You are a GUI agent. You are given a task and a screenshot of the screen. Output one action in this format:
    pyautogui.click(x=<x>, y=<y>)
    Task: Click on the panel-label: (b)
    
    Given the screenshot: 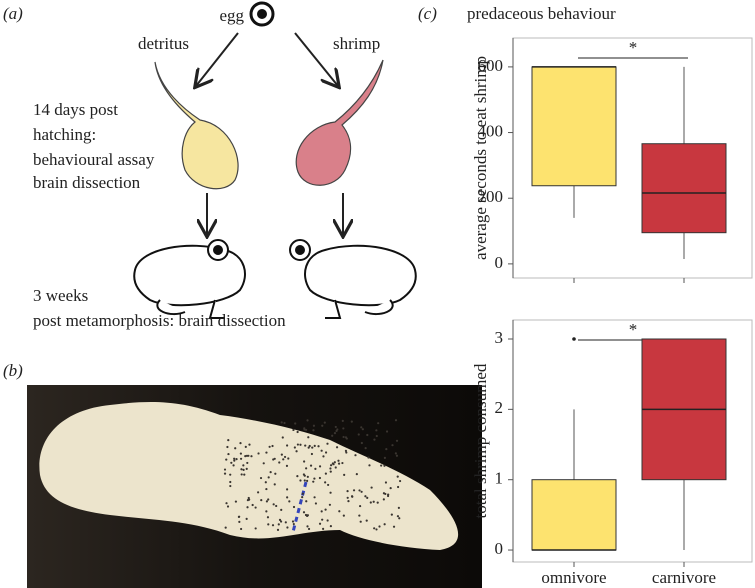 What is the action you would take?
    pyautogui.click(x=13, y=370)
    